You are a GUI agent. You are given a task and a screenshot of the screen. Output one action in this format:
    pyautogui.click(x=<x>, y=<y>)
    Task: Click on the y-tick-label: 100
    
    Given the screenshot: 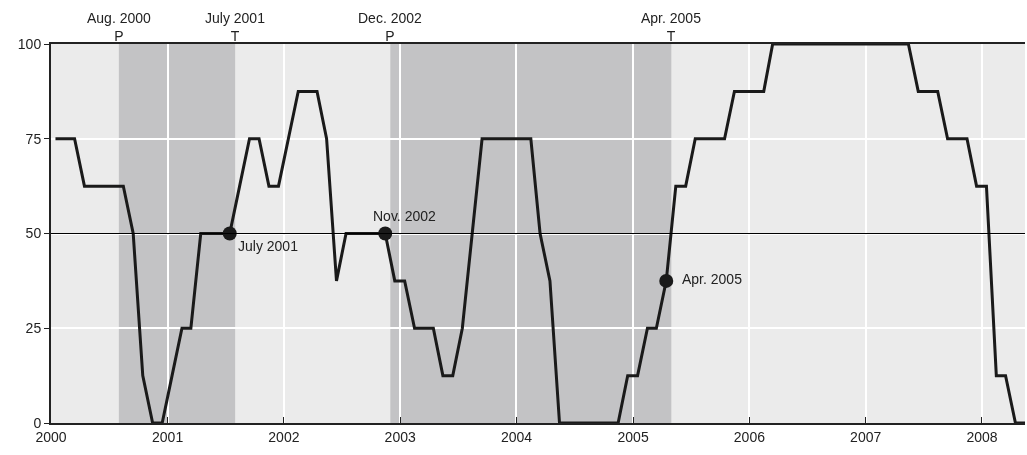 What is the action you would take?
    pyautogui.click(x=29, y=43)
    